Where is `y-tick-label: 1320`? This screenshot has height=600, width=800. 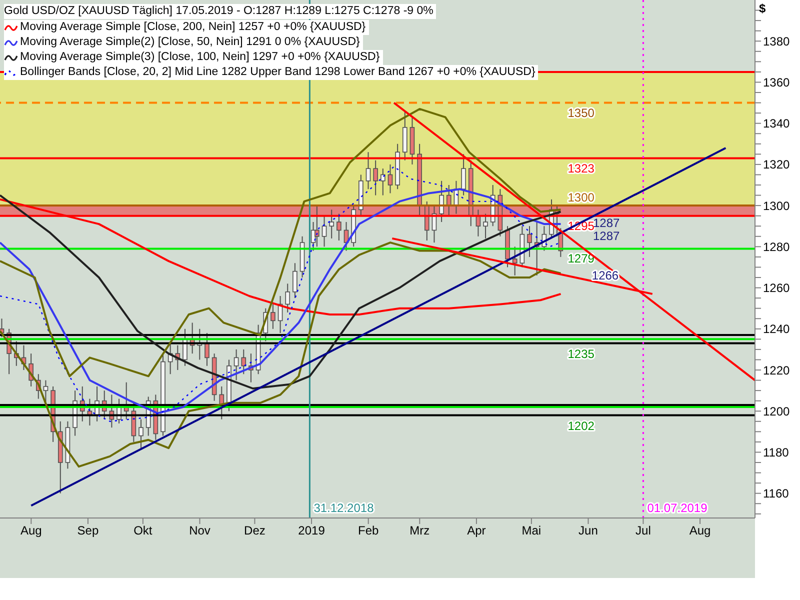 y-tick-label: 1320 is located at coordinates (776, 165).